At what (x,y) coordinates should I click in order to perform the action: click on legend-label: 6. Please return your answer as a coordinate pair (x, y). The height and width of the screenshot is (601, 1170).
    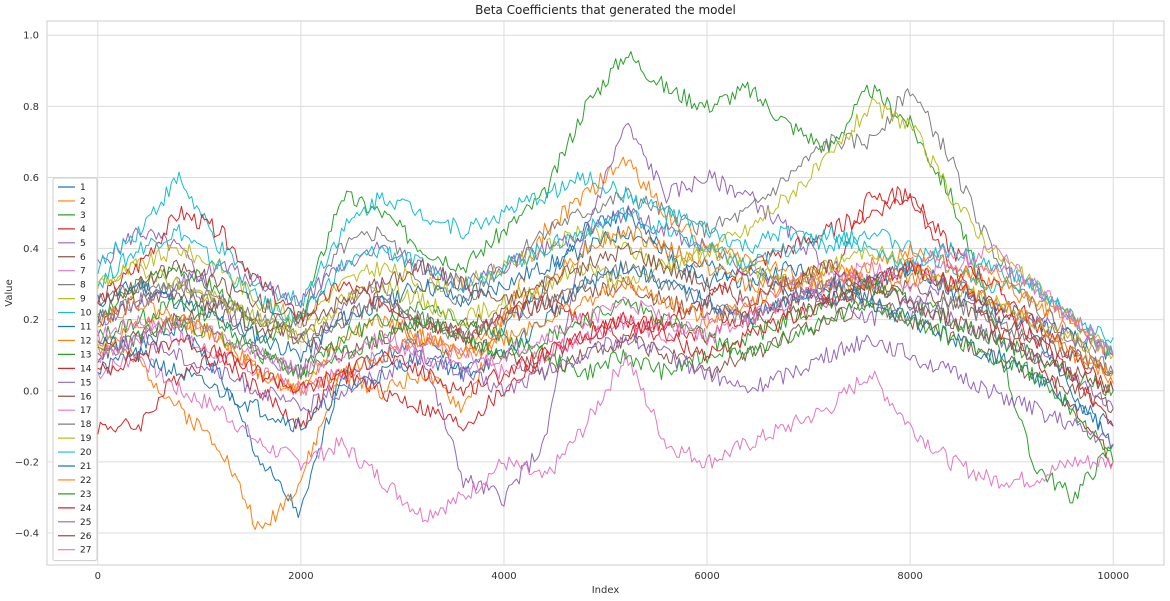
    Looking at the image, I should click on (83, 258).